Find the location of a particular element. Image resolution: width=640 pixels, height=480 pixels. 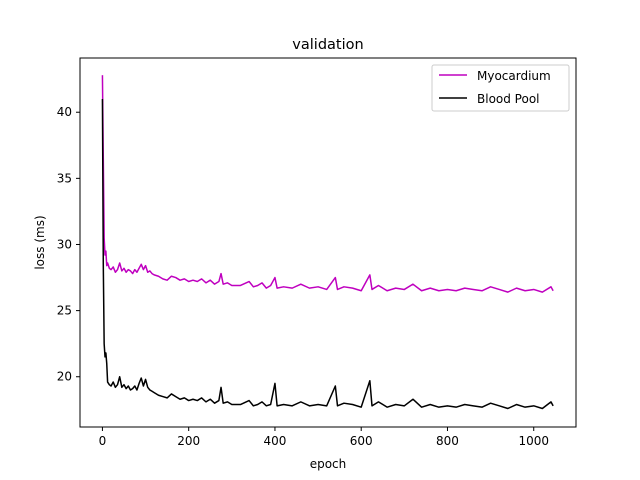

y-tick-label: 25 is located at coordinates (64, 311).